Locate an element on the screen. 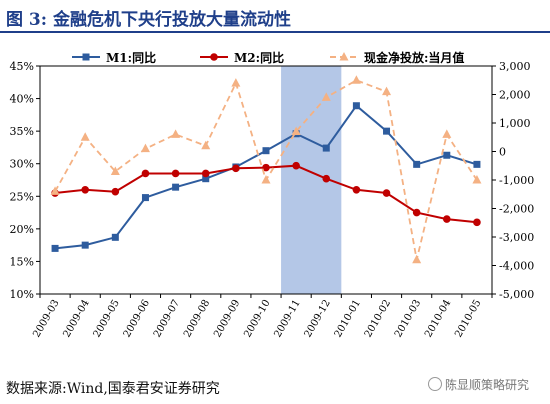 The image size is (550, 404). x-tick-label: 2009-05 is located at coordinates (107, 318).